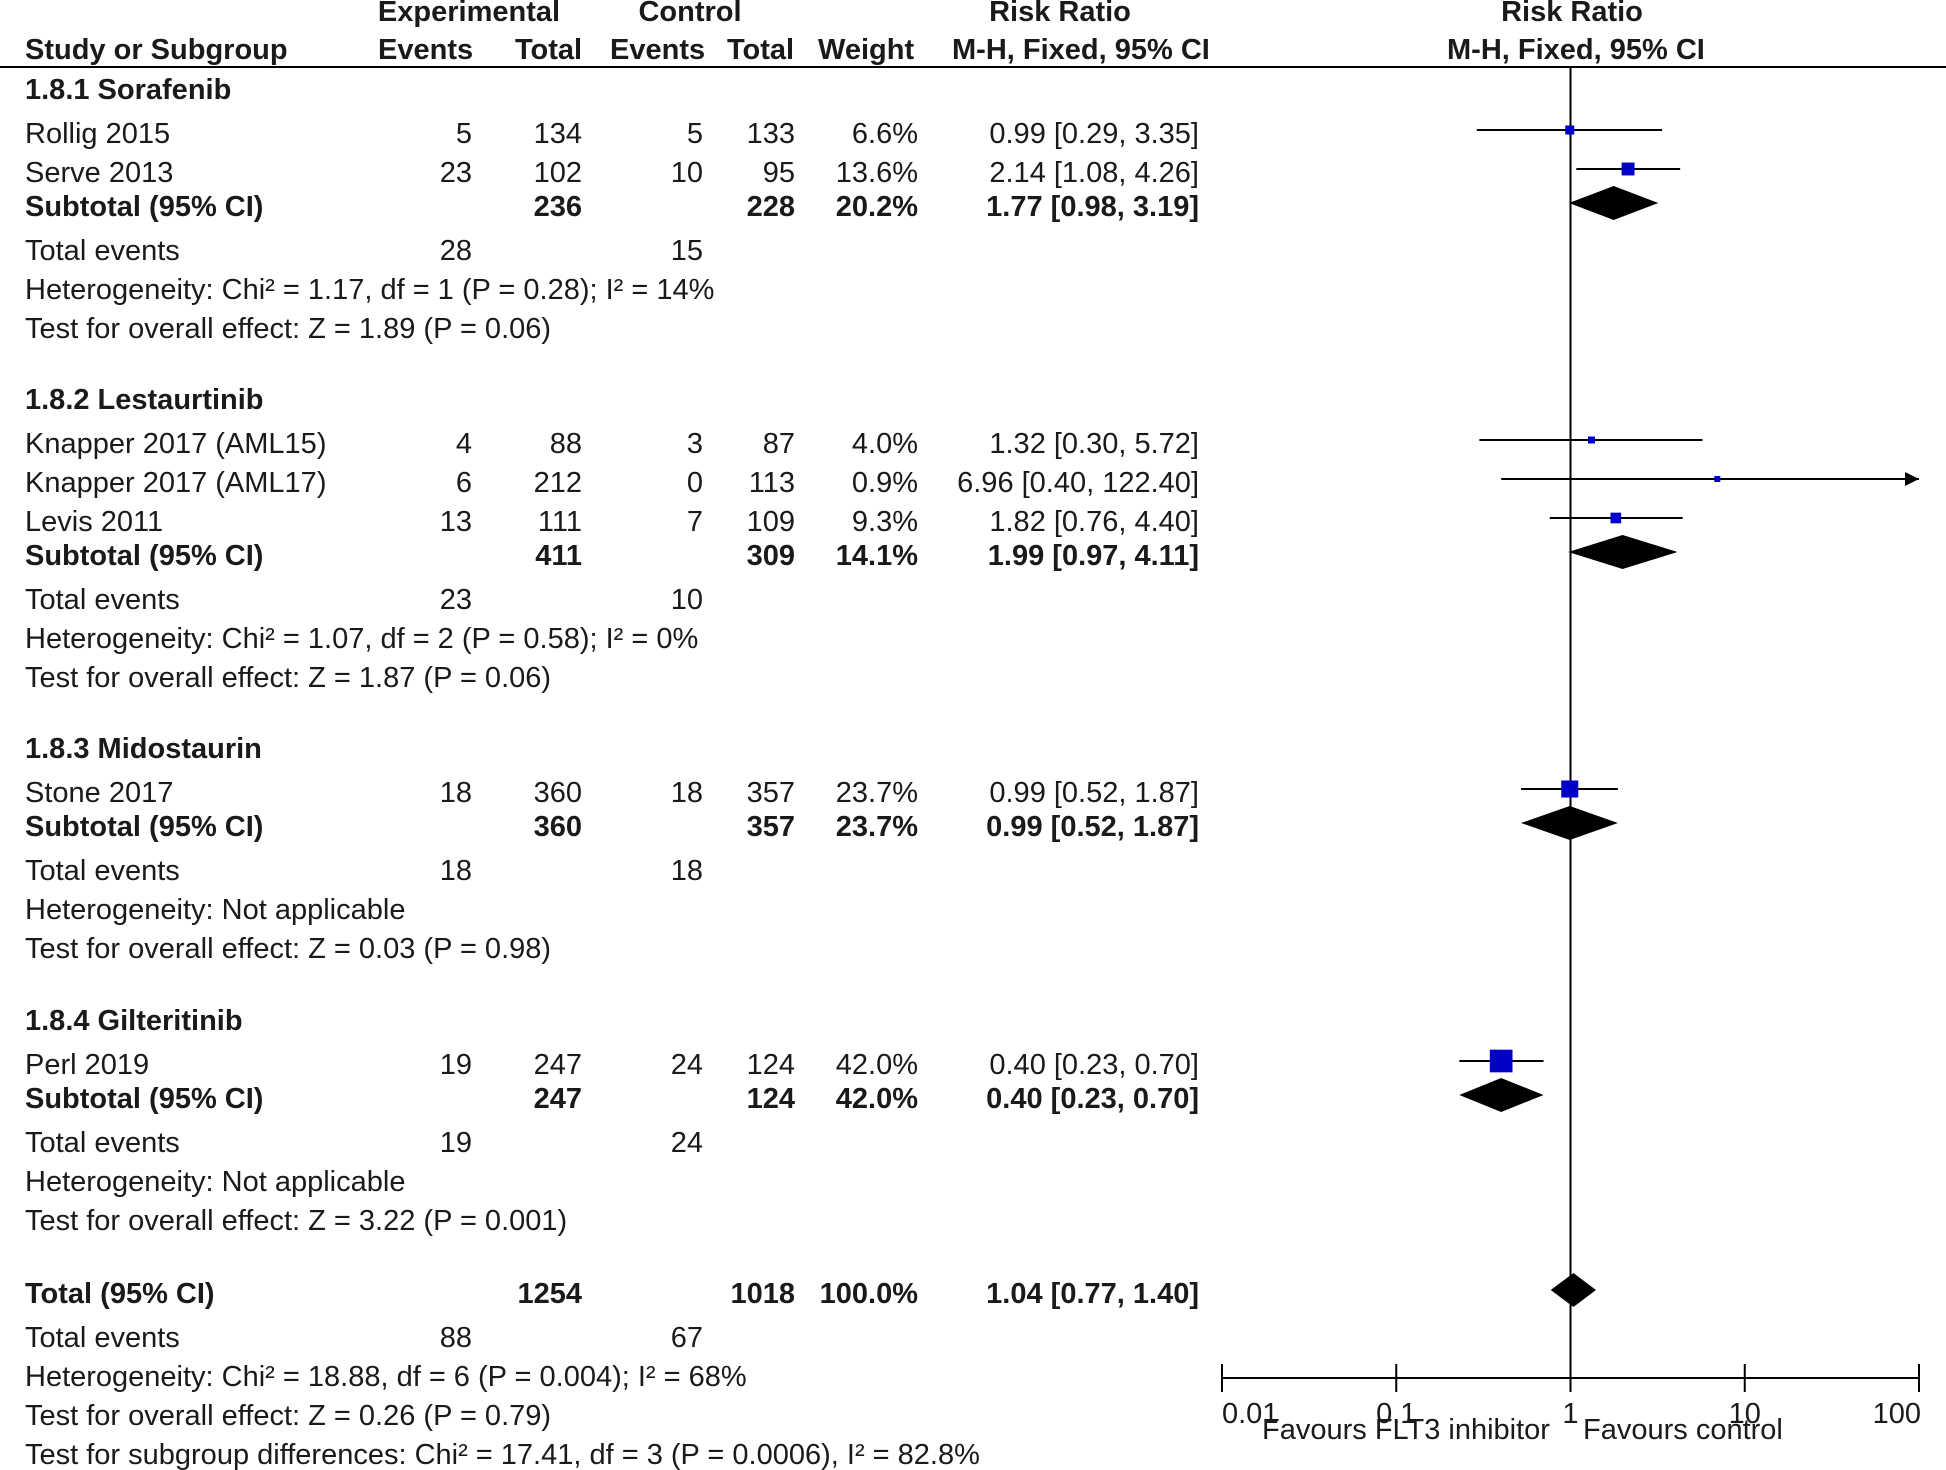 The width and height of the screenshot is (1946, 1470). I want to click on row-events-e2: 10, so click(686, 600).